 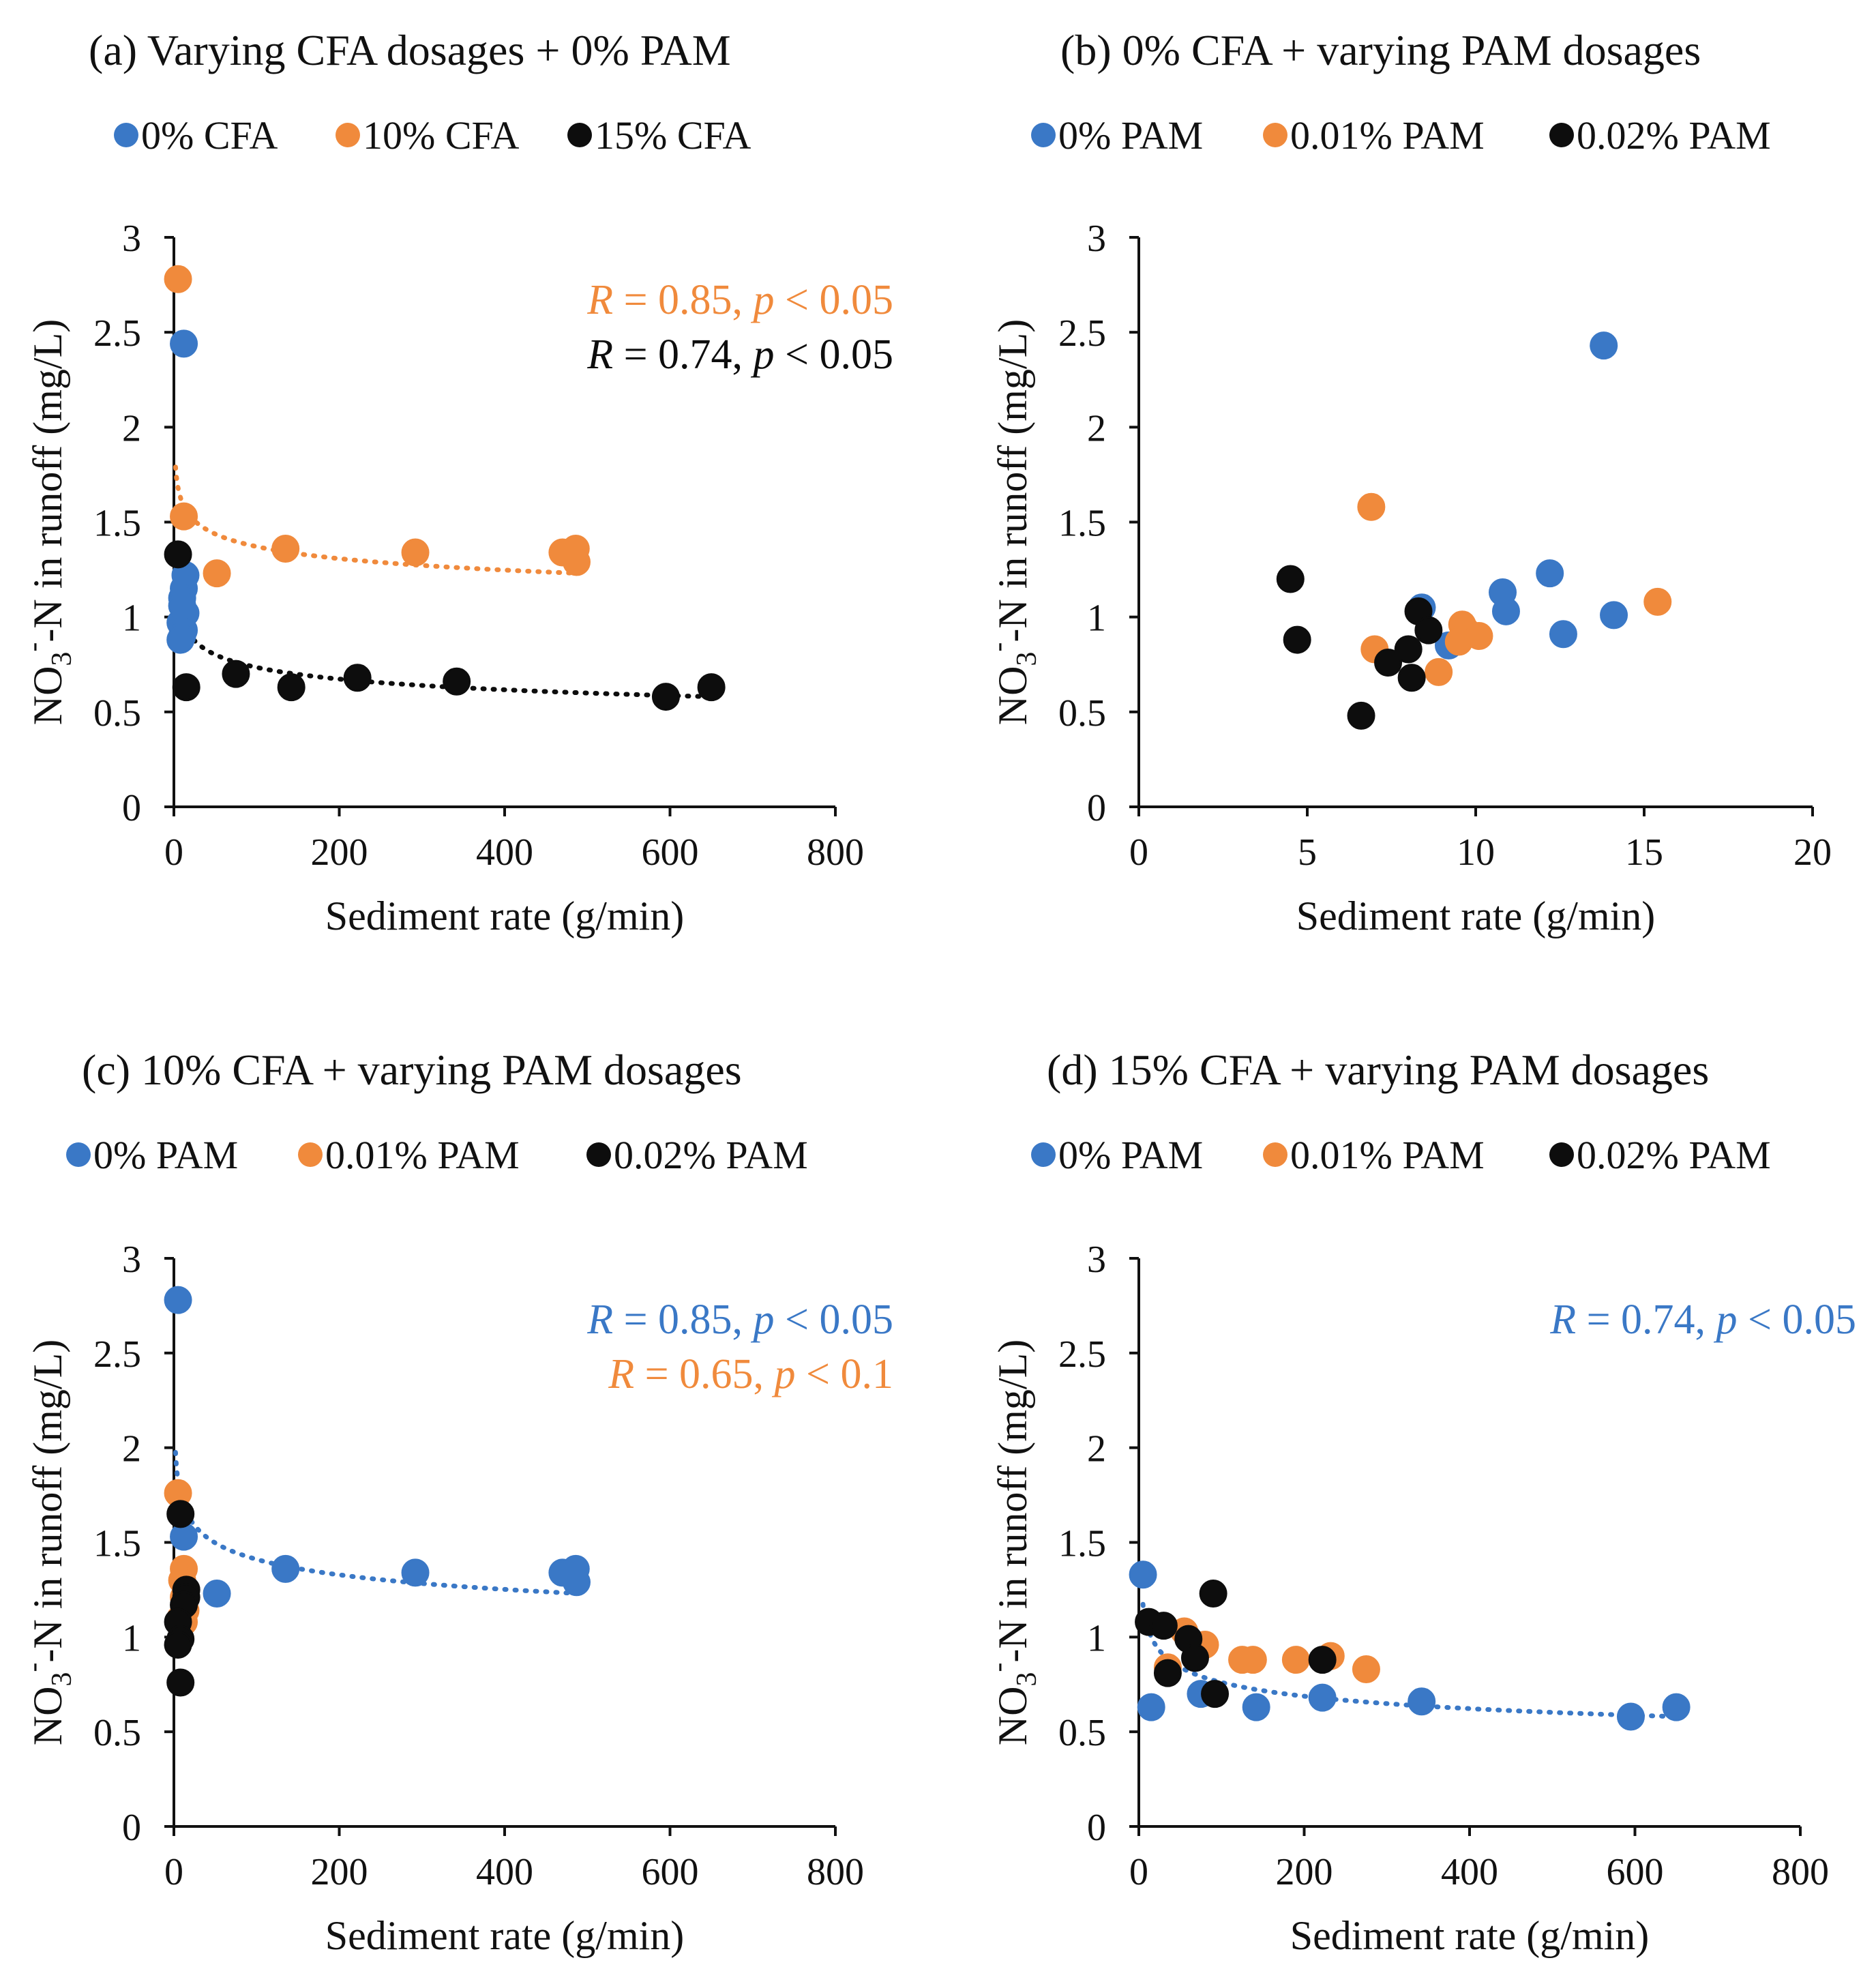 I want to click on y-tick-label: 2.5, so click(x=117, y=1354).